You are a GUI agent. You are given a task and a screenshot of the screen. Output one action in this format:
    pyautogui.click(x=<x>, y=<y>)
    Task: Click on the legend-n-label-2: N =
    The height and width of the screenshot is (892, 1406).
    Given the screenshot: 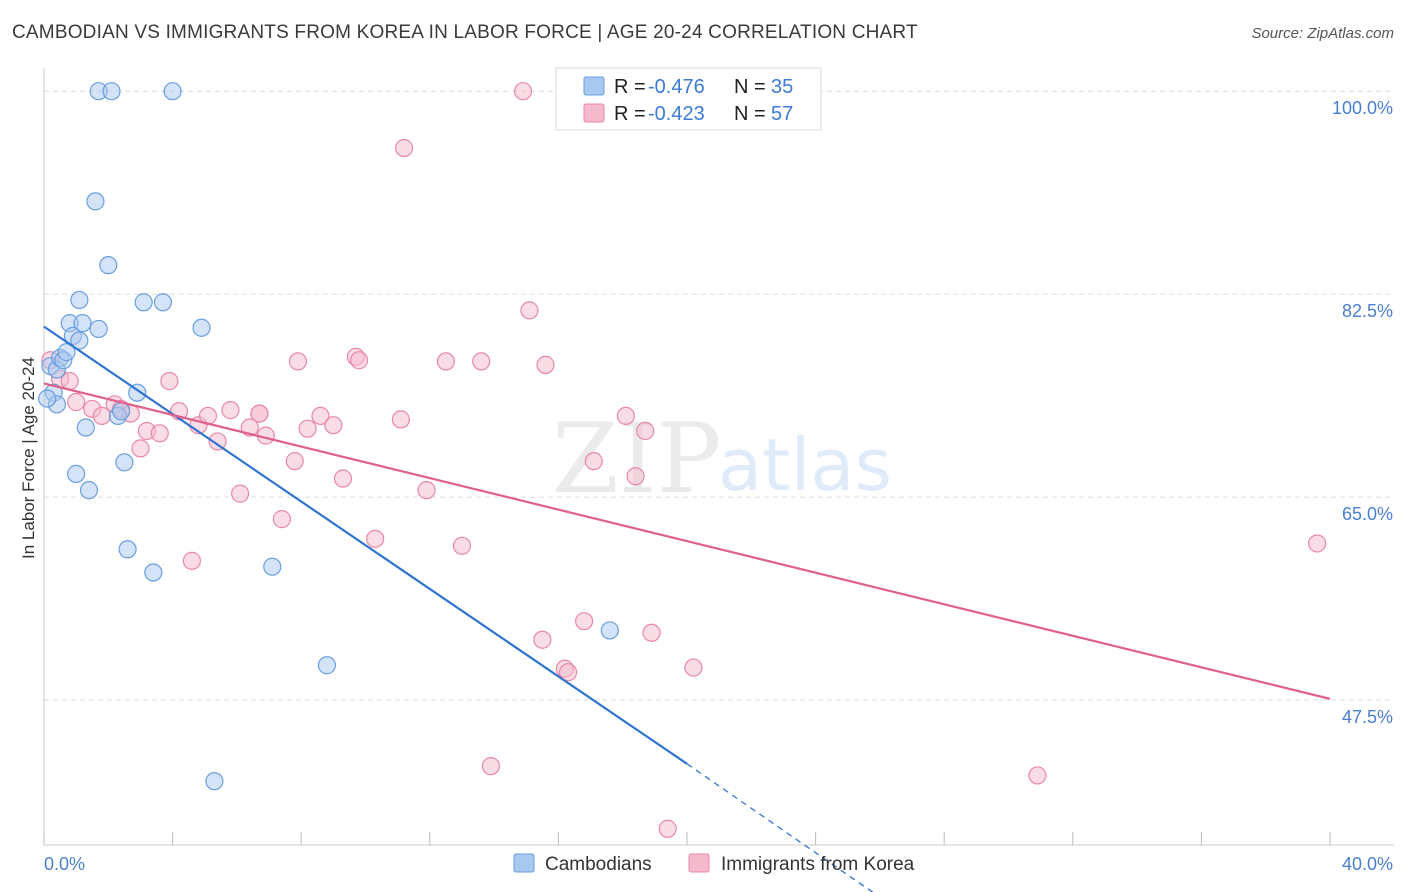 What is the action you would take?
    pyautogui.click(x=750, y=114)
    